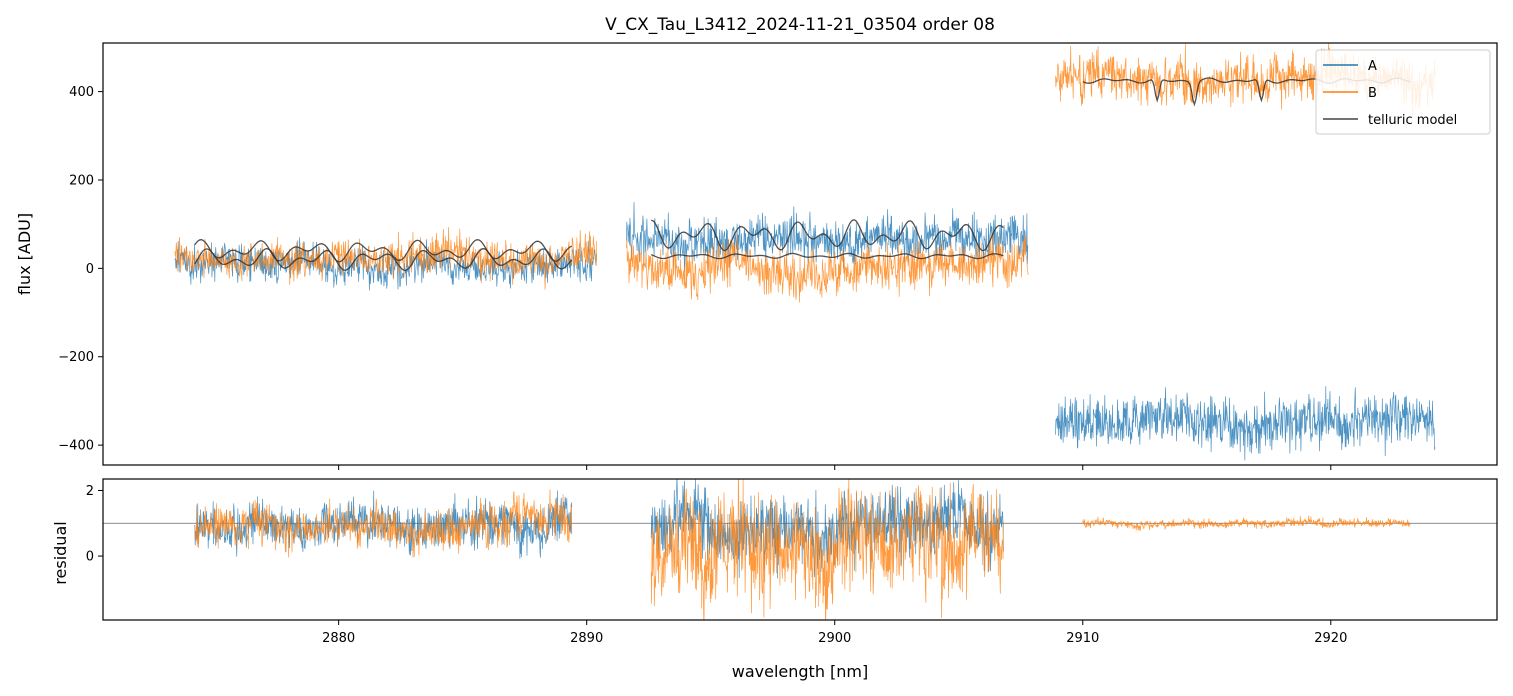 Image resolution: width=1513 pixels, height=696 pixels. Describe the element at coordinates (90, 557) in the screenshot. I see `residual-y-tick-label: 0` at that location.